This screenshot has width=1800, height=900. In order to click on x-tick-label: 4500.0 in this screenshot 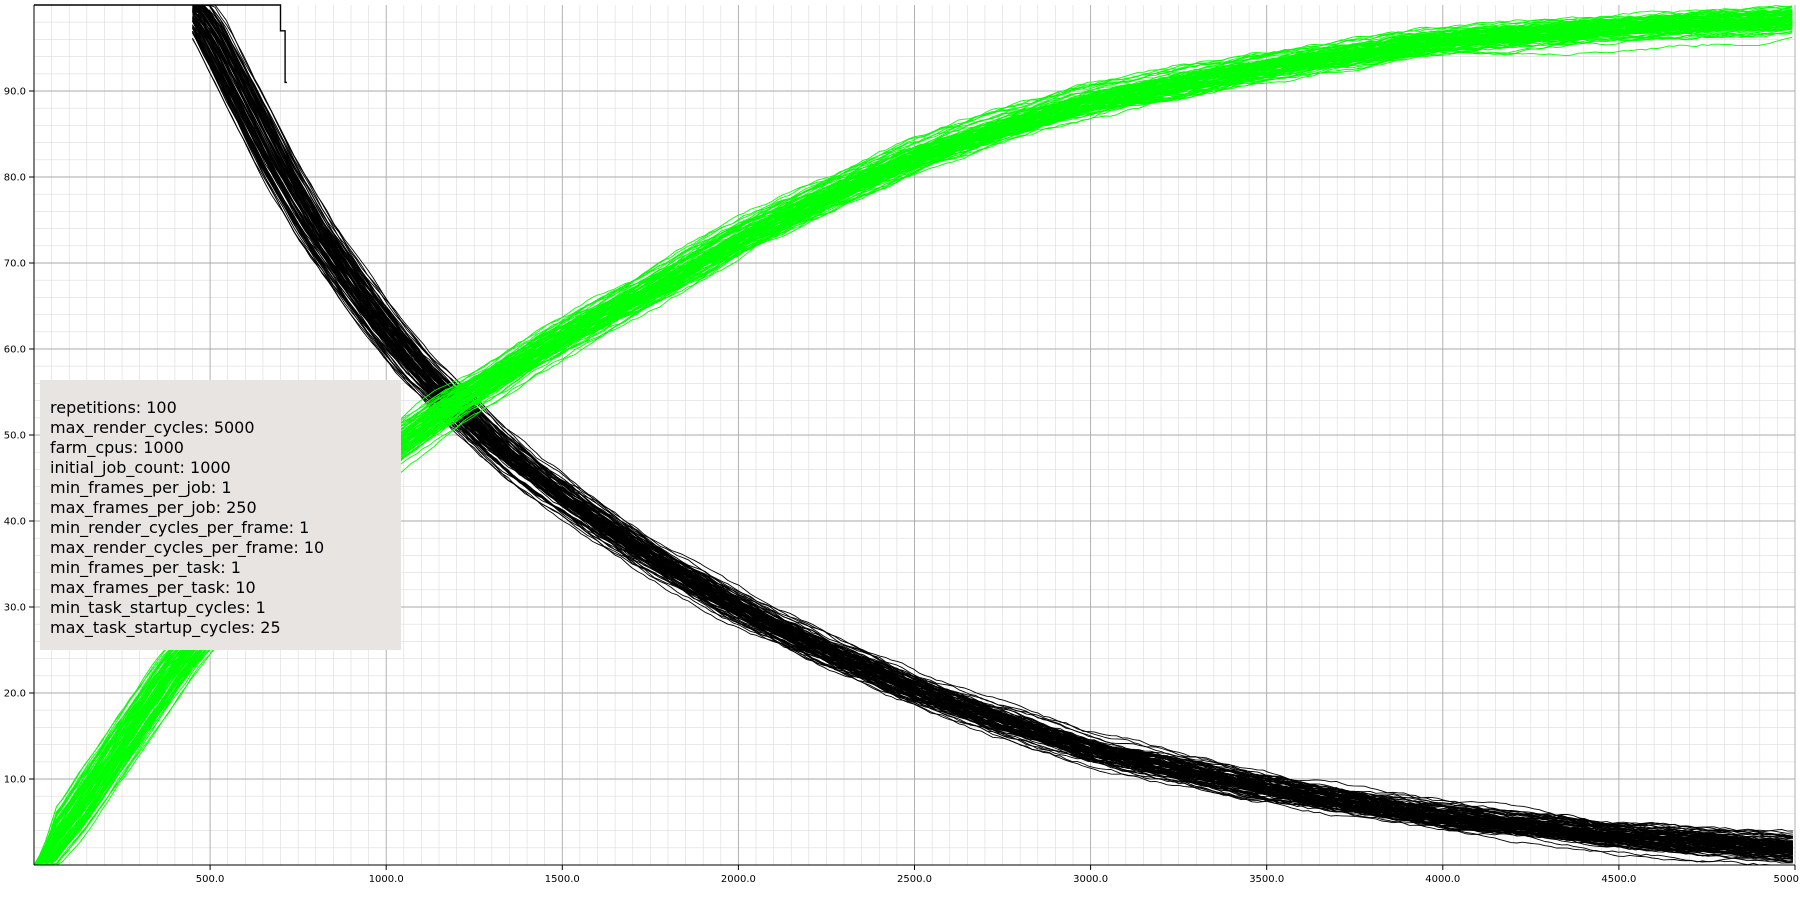, I will do `click(1618, 879)`.